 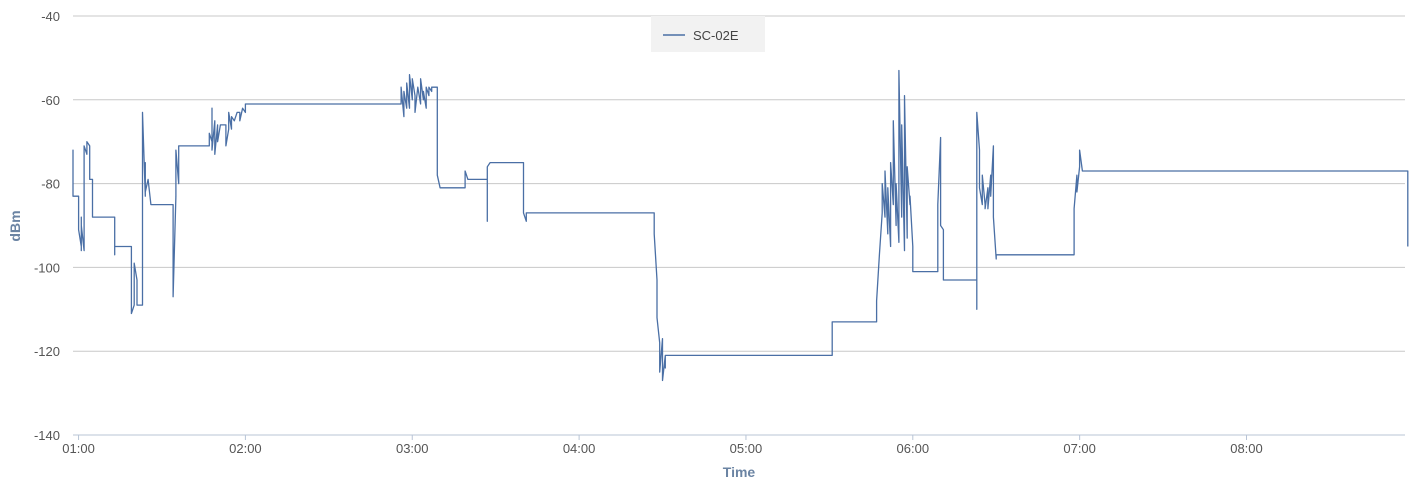 I want to click on x-tick-label: 08:00, so click(x=1246, y=448).